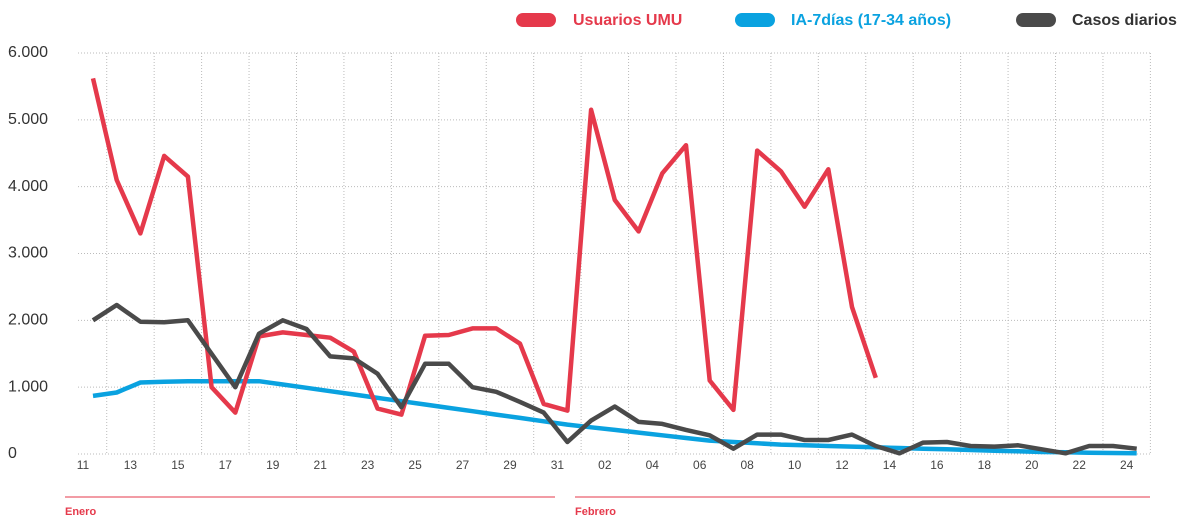 This screenshot has height=523, width=1184. Describe the element at coordinates (321, 465) in the screenshot. I see `x-tick-label: 21` at that location.